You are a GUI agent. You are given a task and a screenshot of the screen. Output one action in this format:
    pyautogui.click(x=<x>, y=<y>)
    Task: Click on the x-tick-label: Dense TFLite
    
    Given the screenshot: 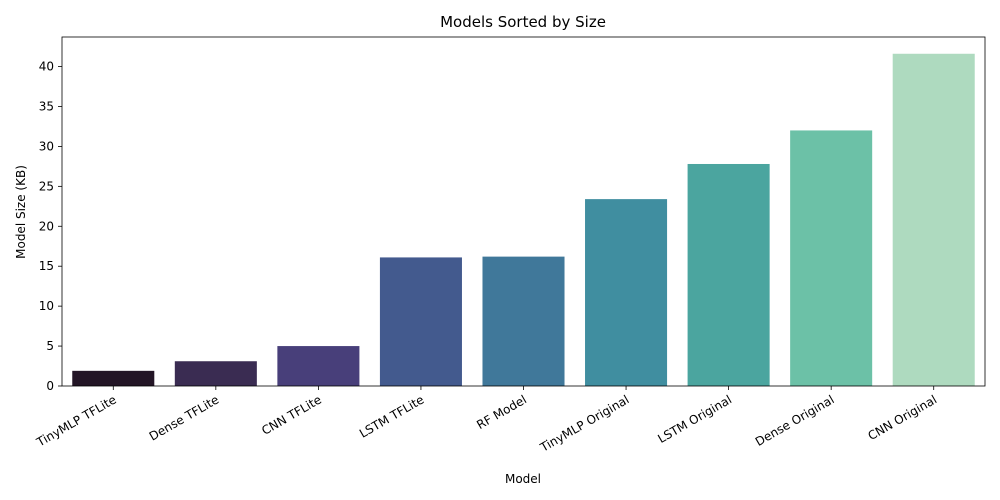 What is the action you would take?
    pyautogui.click(x=184, y=417)
    